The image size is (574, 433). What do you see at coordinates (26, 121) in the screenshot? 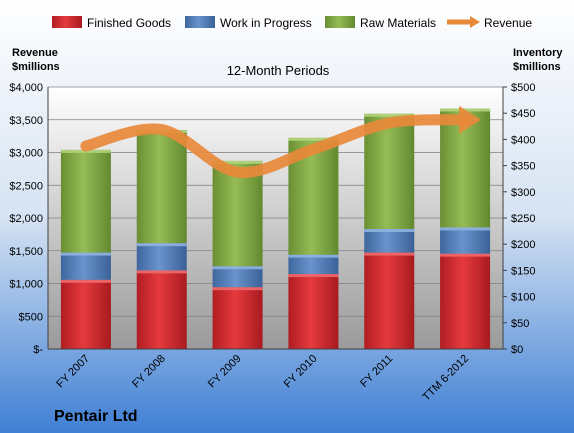
I see `left-tick-label: $3,500` at bounding box center [26, 121].